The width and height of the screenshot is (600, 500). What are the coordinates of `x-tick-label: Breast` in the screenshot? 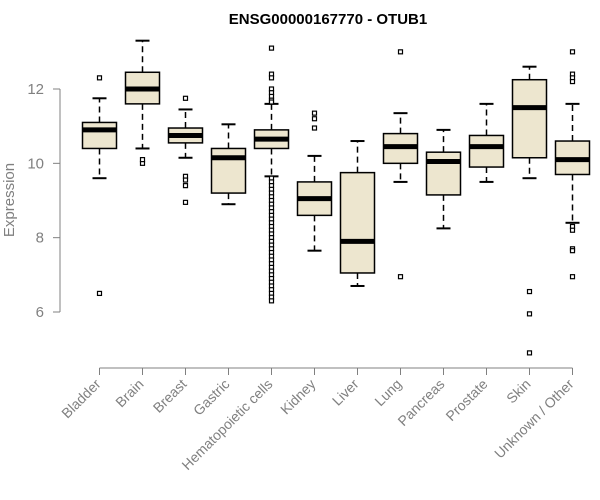 It's located at (170, 396).